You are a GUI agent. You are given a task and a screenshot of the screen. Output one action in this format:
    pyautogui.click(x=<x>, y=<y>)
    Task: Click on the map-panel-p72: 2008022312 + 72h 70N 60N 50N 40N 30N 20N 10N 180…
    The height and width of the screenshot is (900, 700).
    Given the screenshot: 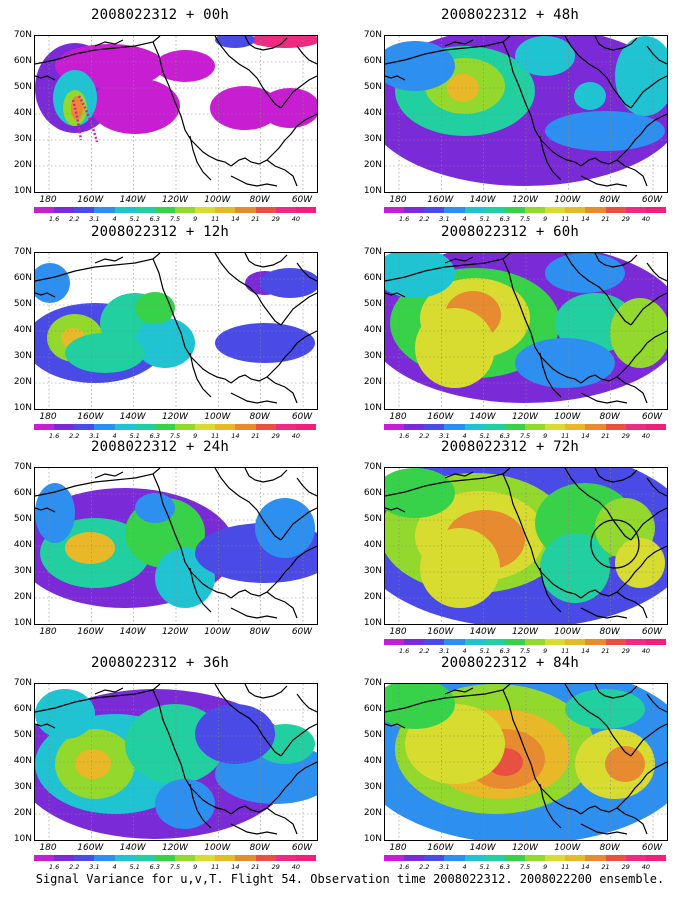 What is the action you would take?
    pyautogui.click(x=510, y=546)
    